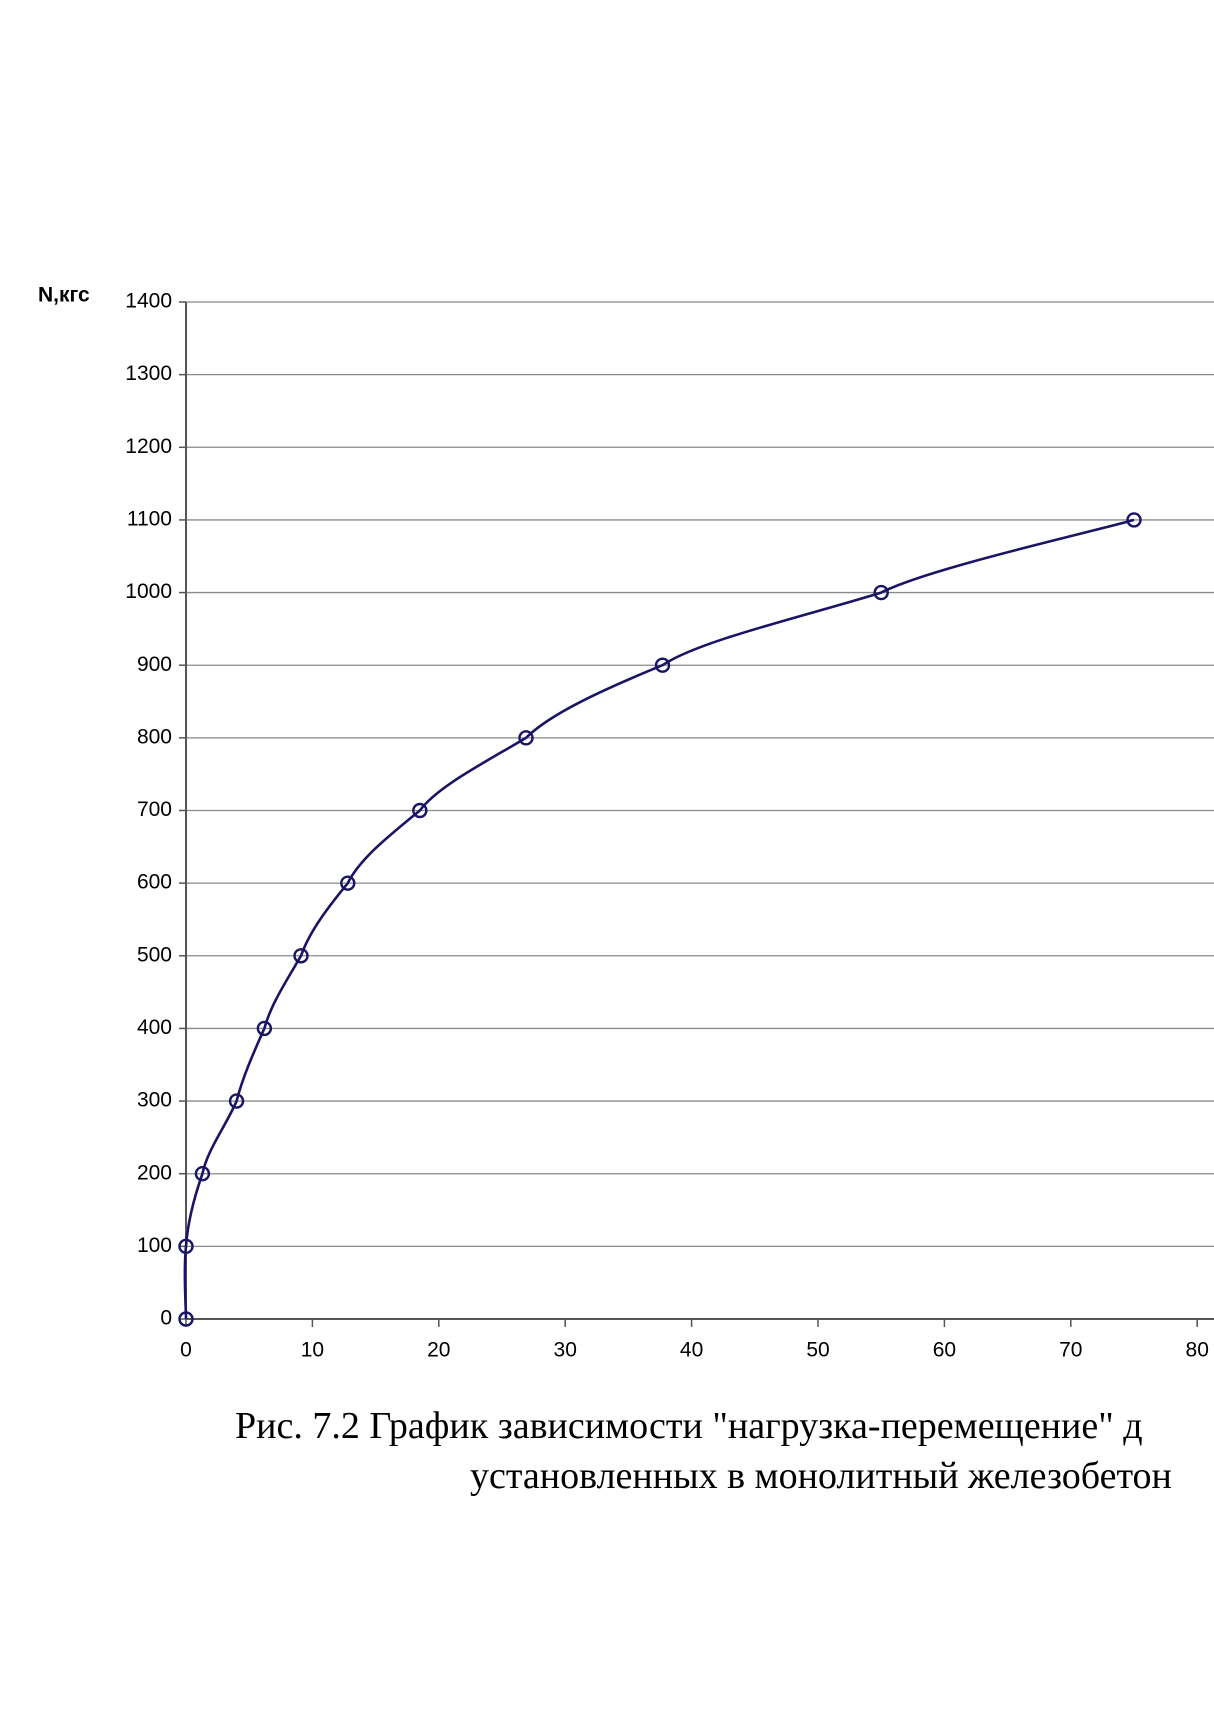 This screenshot has height=1734, width=1214. Describe the element at coordinates (64, 295) in the screenshot. I see `y-axis-label: N,кгс` at that location.